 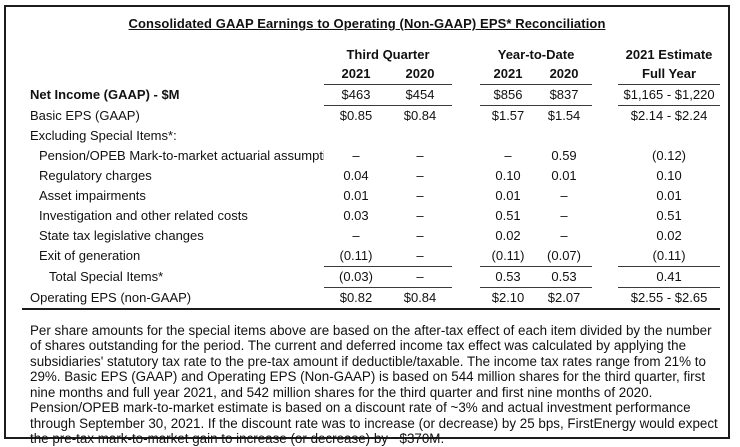 I want to click on col-full-year: Full Year, so click(x=669, y=74).